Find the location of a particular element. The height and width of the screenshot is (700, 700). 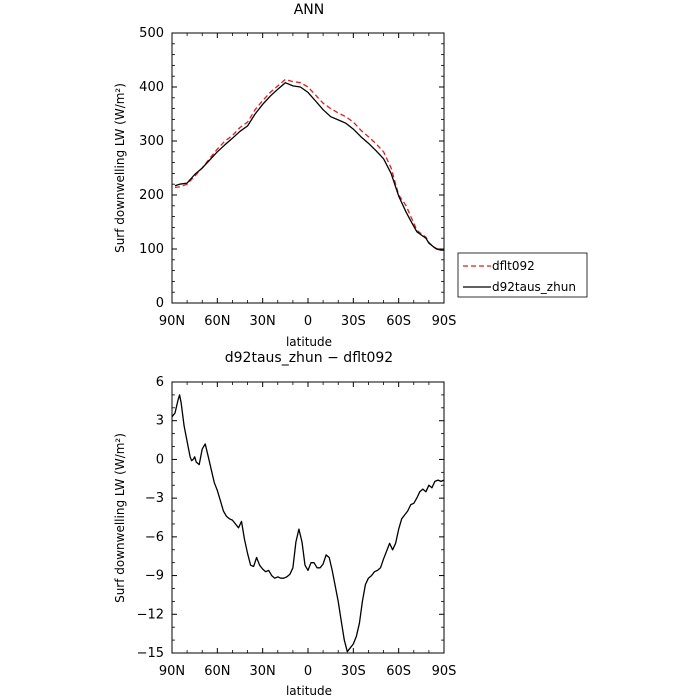

bottom-x-tick-label: 60S is located at coordinates (398, 671).